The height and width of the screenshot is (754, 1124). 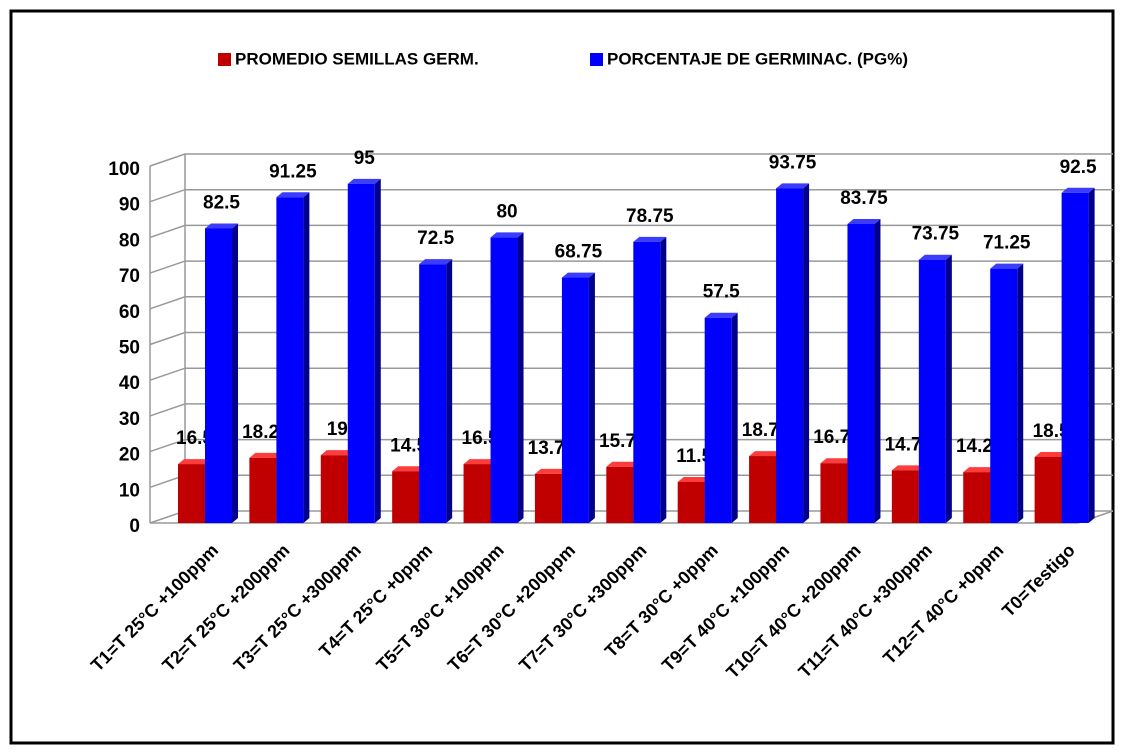 What do you see at coordinates (337, 429) in the screenshot?
I see `value-label: 19` at bounding box center [337, 429].